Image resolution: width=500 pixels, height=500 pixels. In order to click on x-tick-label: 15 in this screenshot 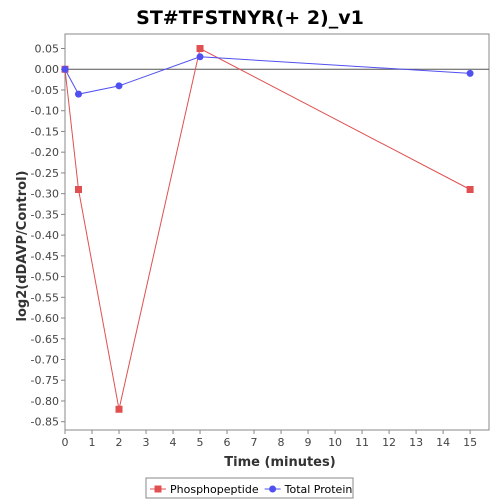, I will do `click(470, 442)`.